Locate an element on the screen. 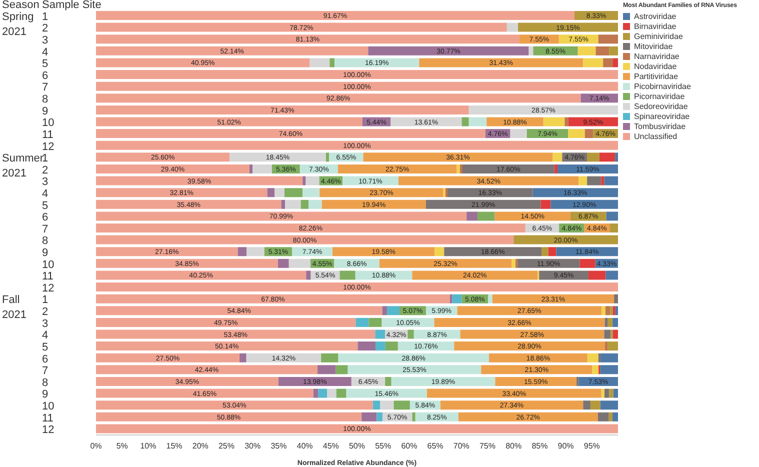 This screenshot has width=759, height=467. x-tick-label: 25% is located at coordinates (226, 446).